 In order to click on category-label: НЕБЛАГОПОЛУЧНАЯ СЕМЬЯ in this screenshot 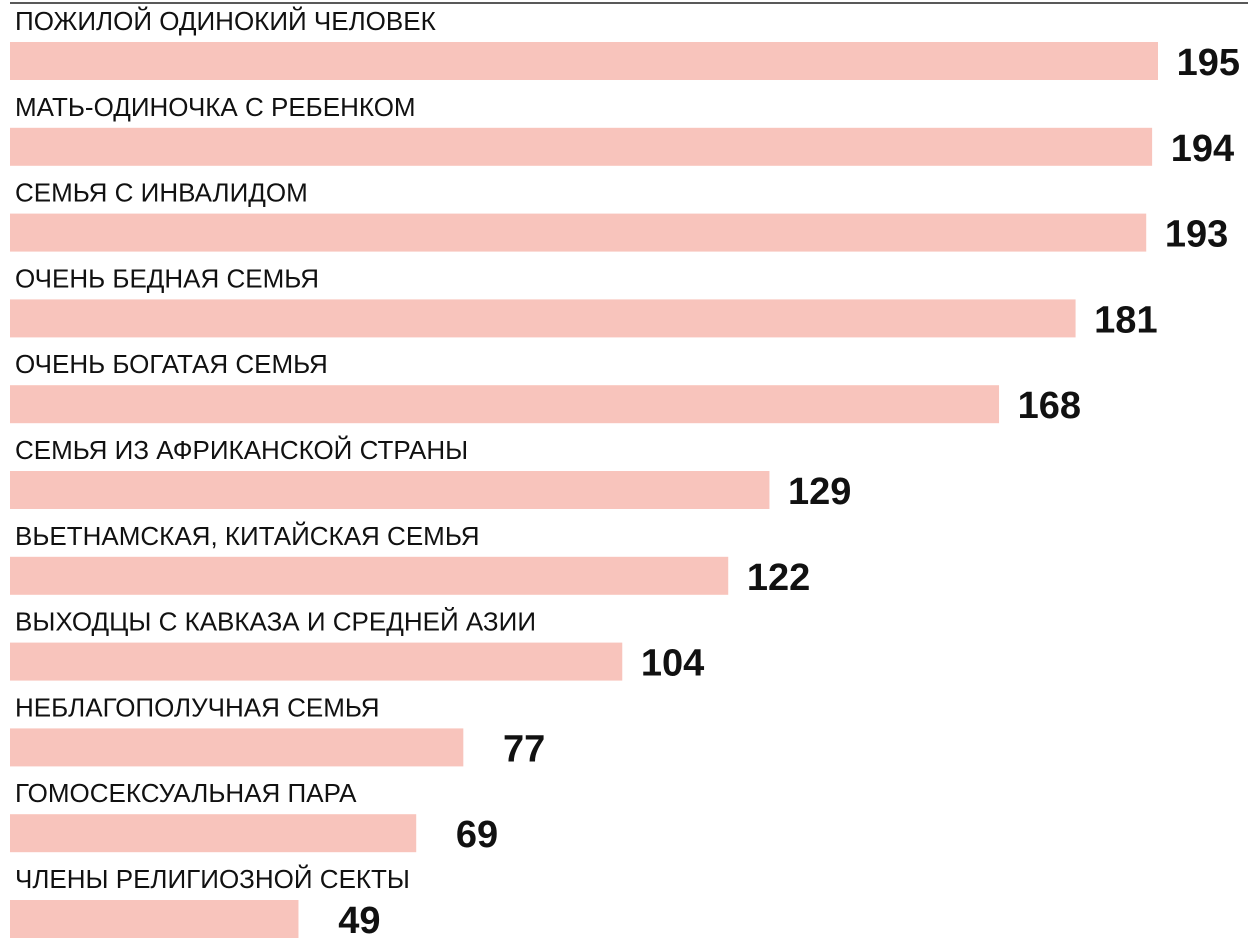, I will do `click(197, 707)`.